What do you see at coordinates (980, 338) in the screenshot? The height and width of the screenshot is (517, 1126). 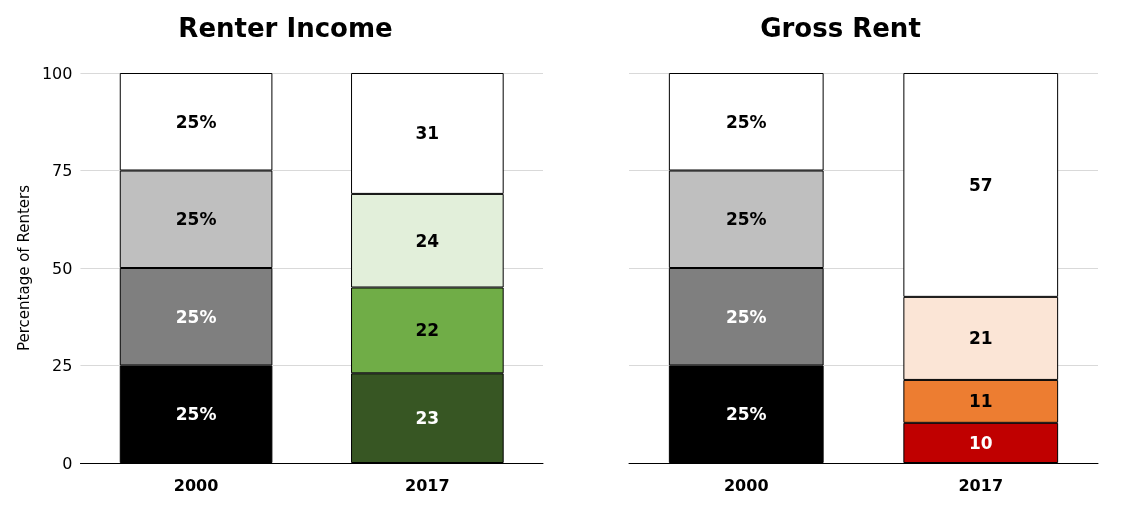 I see `data-label: 21` at bounding box center [980, 338].